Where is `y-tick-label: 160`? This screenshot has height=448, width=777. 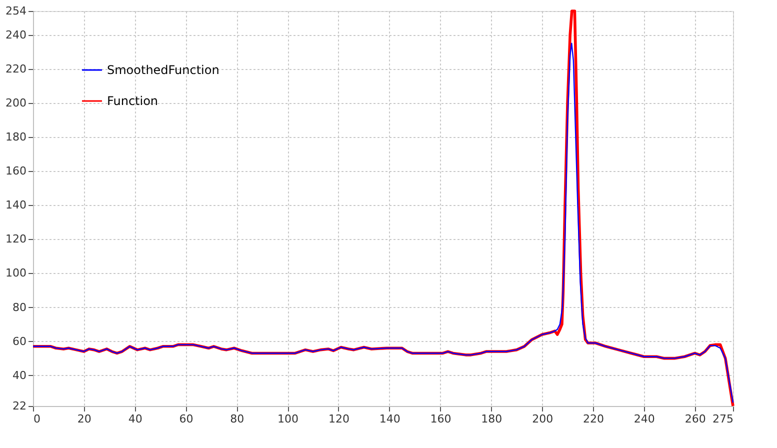 y-tick-label: 160 is located at coordinates (16, 171).